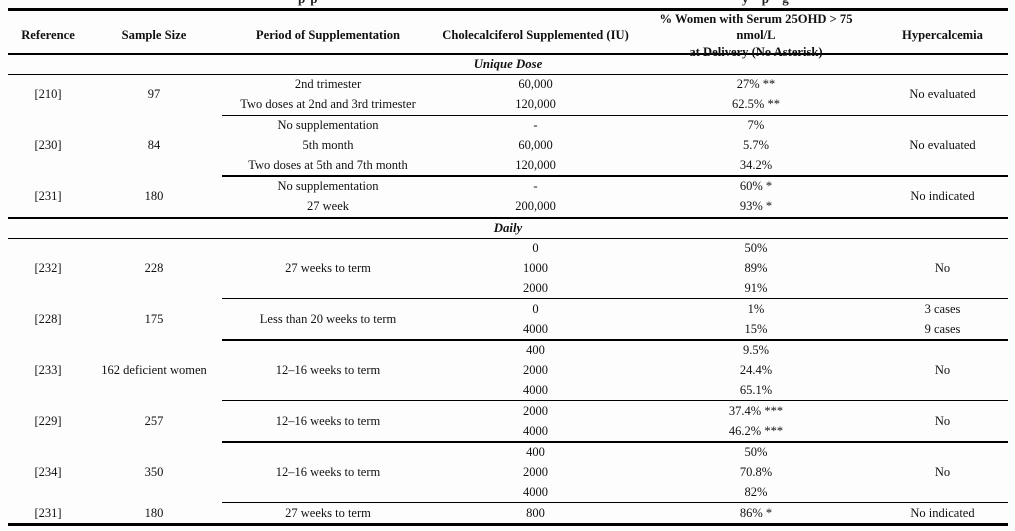  I want to click on reference-cell-value: [228], so click(48, 318).